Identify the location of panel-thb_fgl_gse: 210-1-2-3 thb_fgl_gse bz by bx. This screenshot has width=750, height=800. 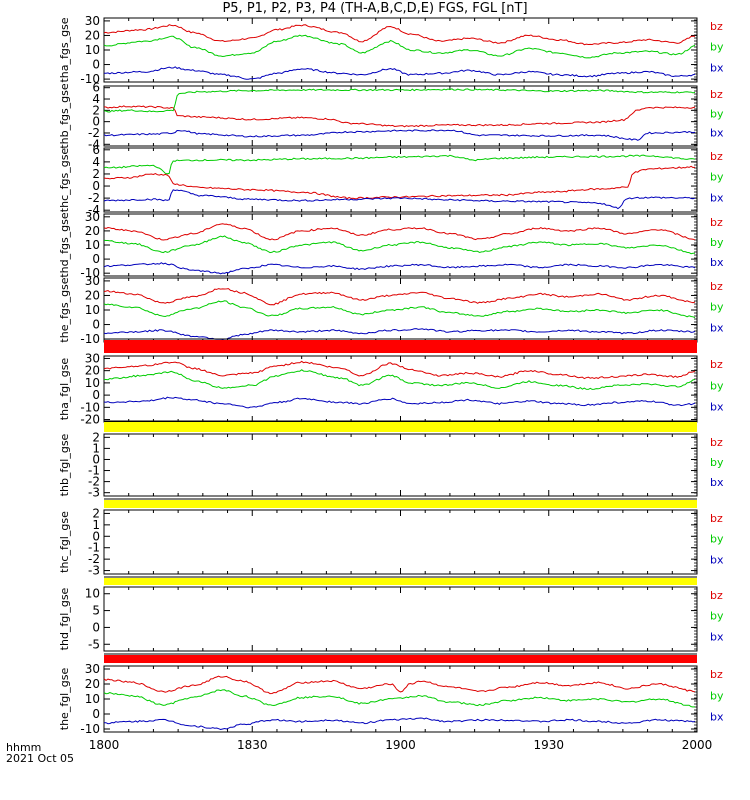
(391, 464).